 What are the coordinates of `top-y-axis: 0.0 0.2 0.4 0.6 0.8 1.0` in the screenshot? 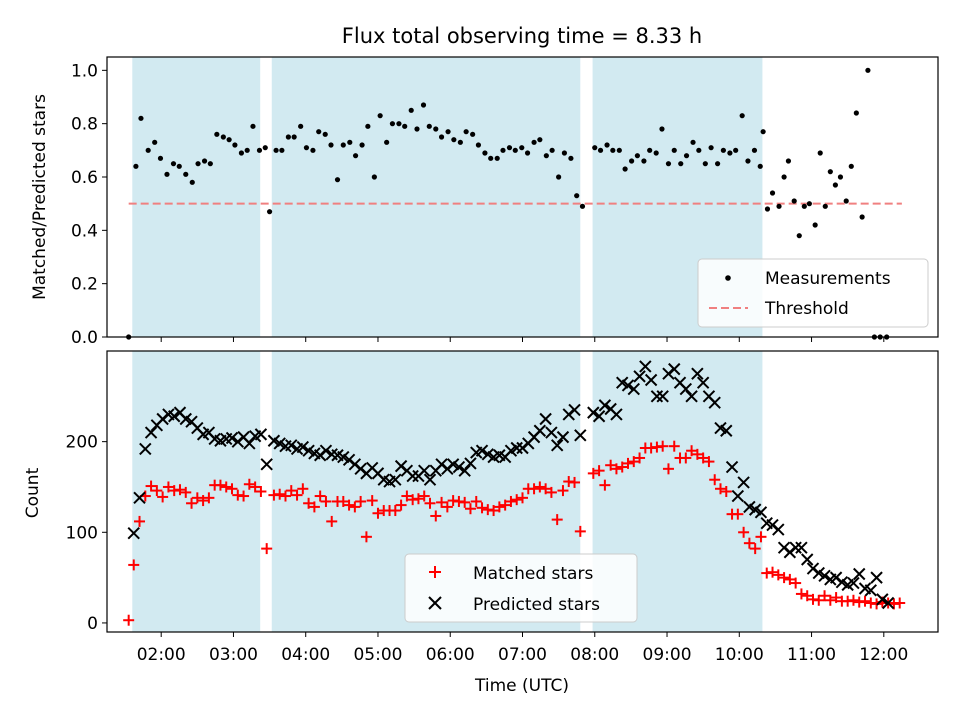 It's located at (89, 204).